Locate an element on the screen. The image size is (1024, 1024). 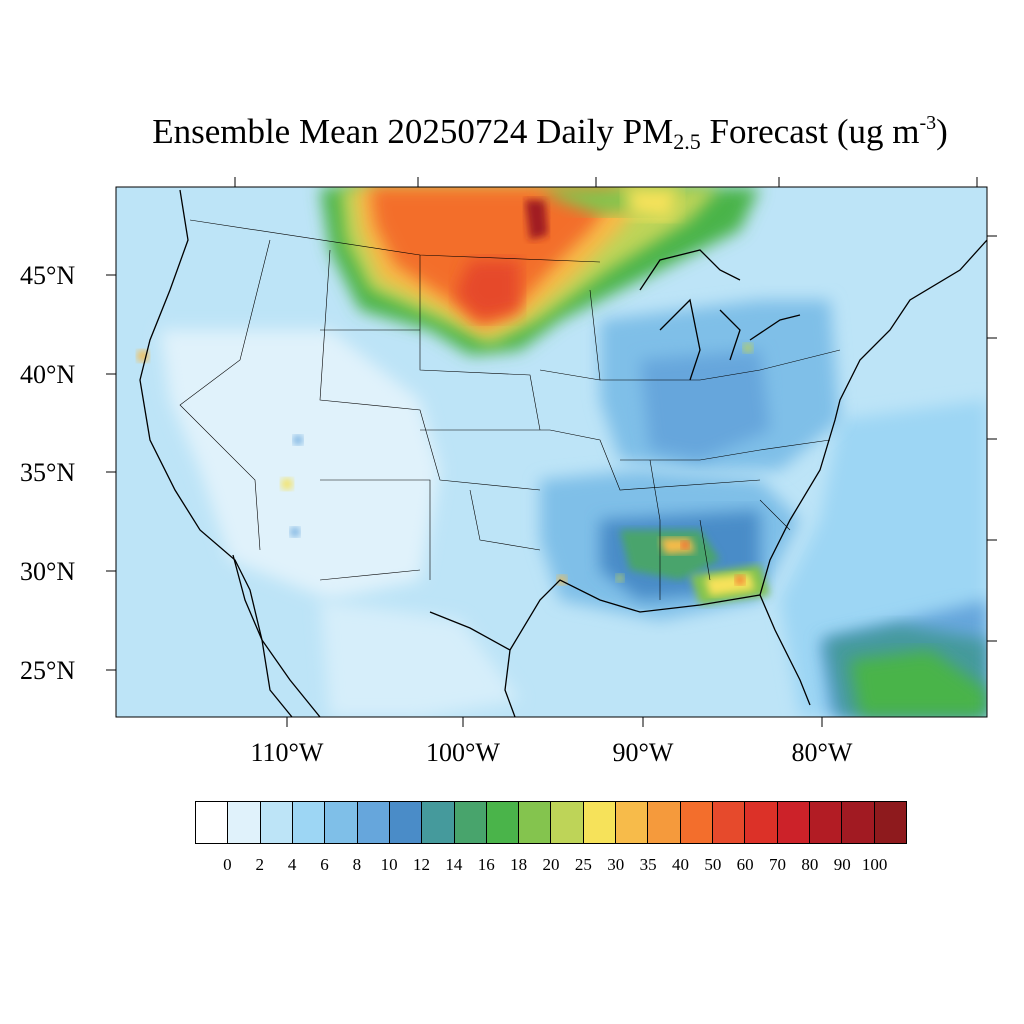
colorbar-tick-label: 0 is located at coordinates (227, 864).